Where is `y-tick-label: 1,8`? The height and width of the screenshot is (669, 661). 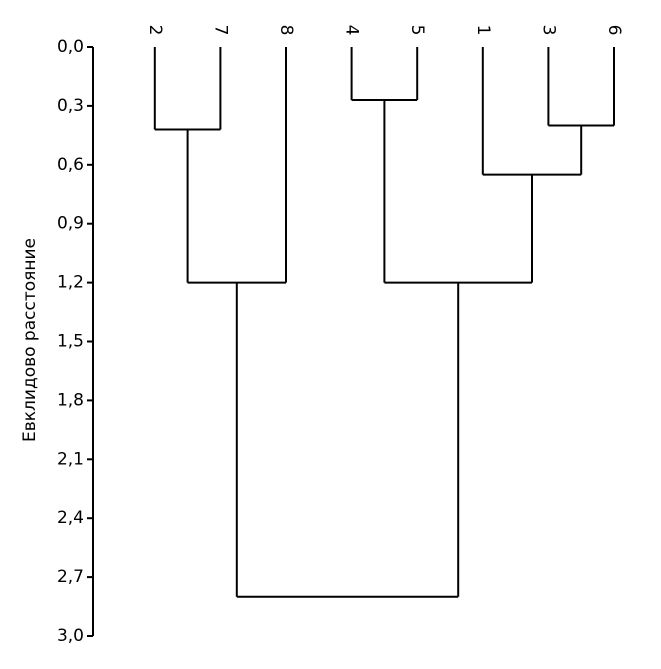
y-tick-label: 1,8 is located at coordinates (70, 400).